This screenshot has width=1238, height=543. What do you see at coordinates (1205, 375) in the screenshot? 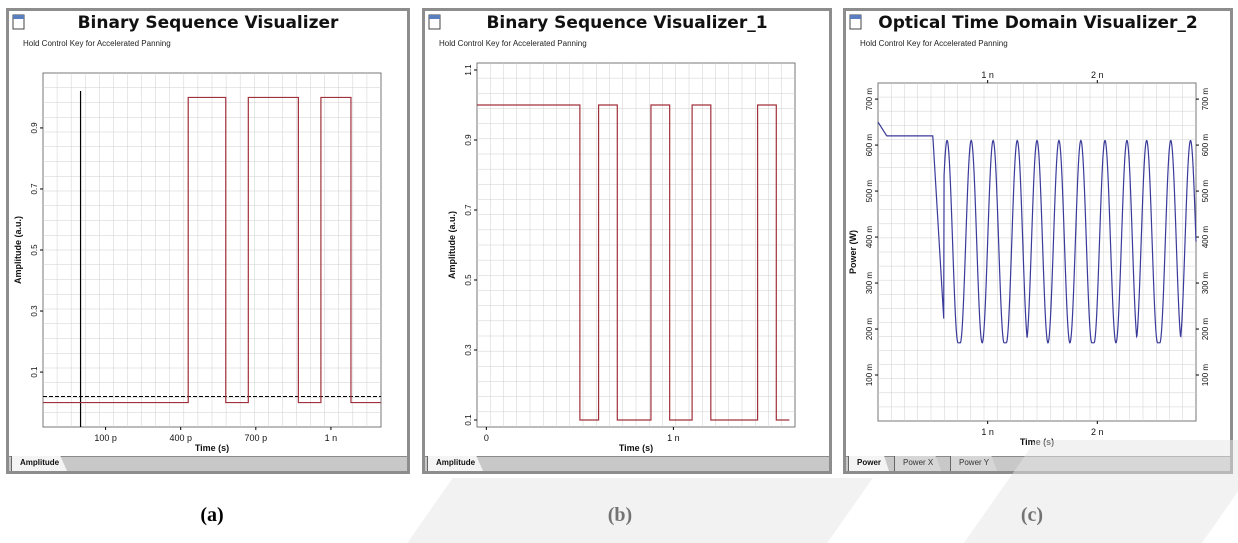
I see `y-tick-label-right: 100 m` at bounding box center [1205, 375].